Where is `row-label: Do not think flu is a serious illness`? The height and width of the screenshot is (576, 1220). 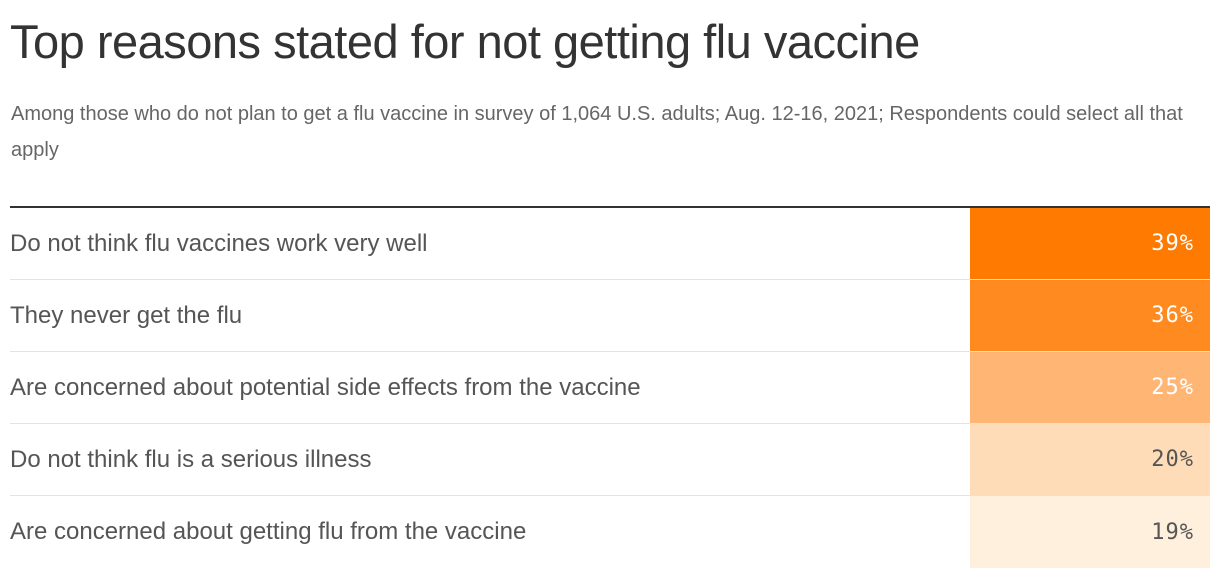
row-label: Do not think flu is a serious illness is located at coordinates (191, 459).